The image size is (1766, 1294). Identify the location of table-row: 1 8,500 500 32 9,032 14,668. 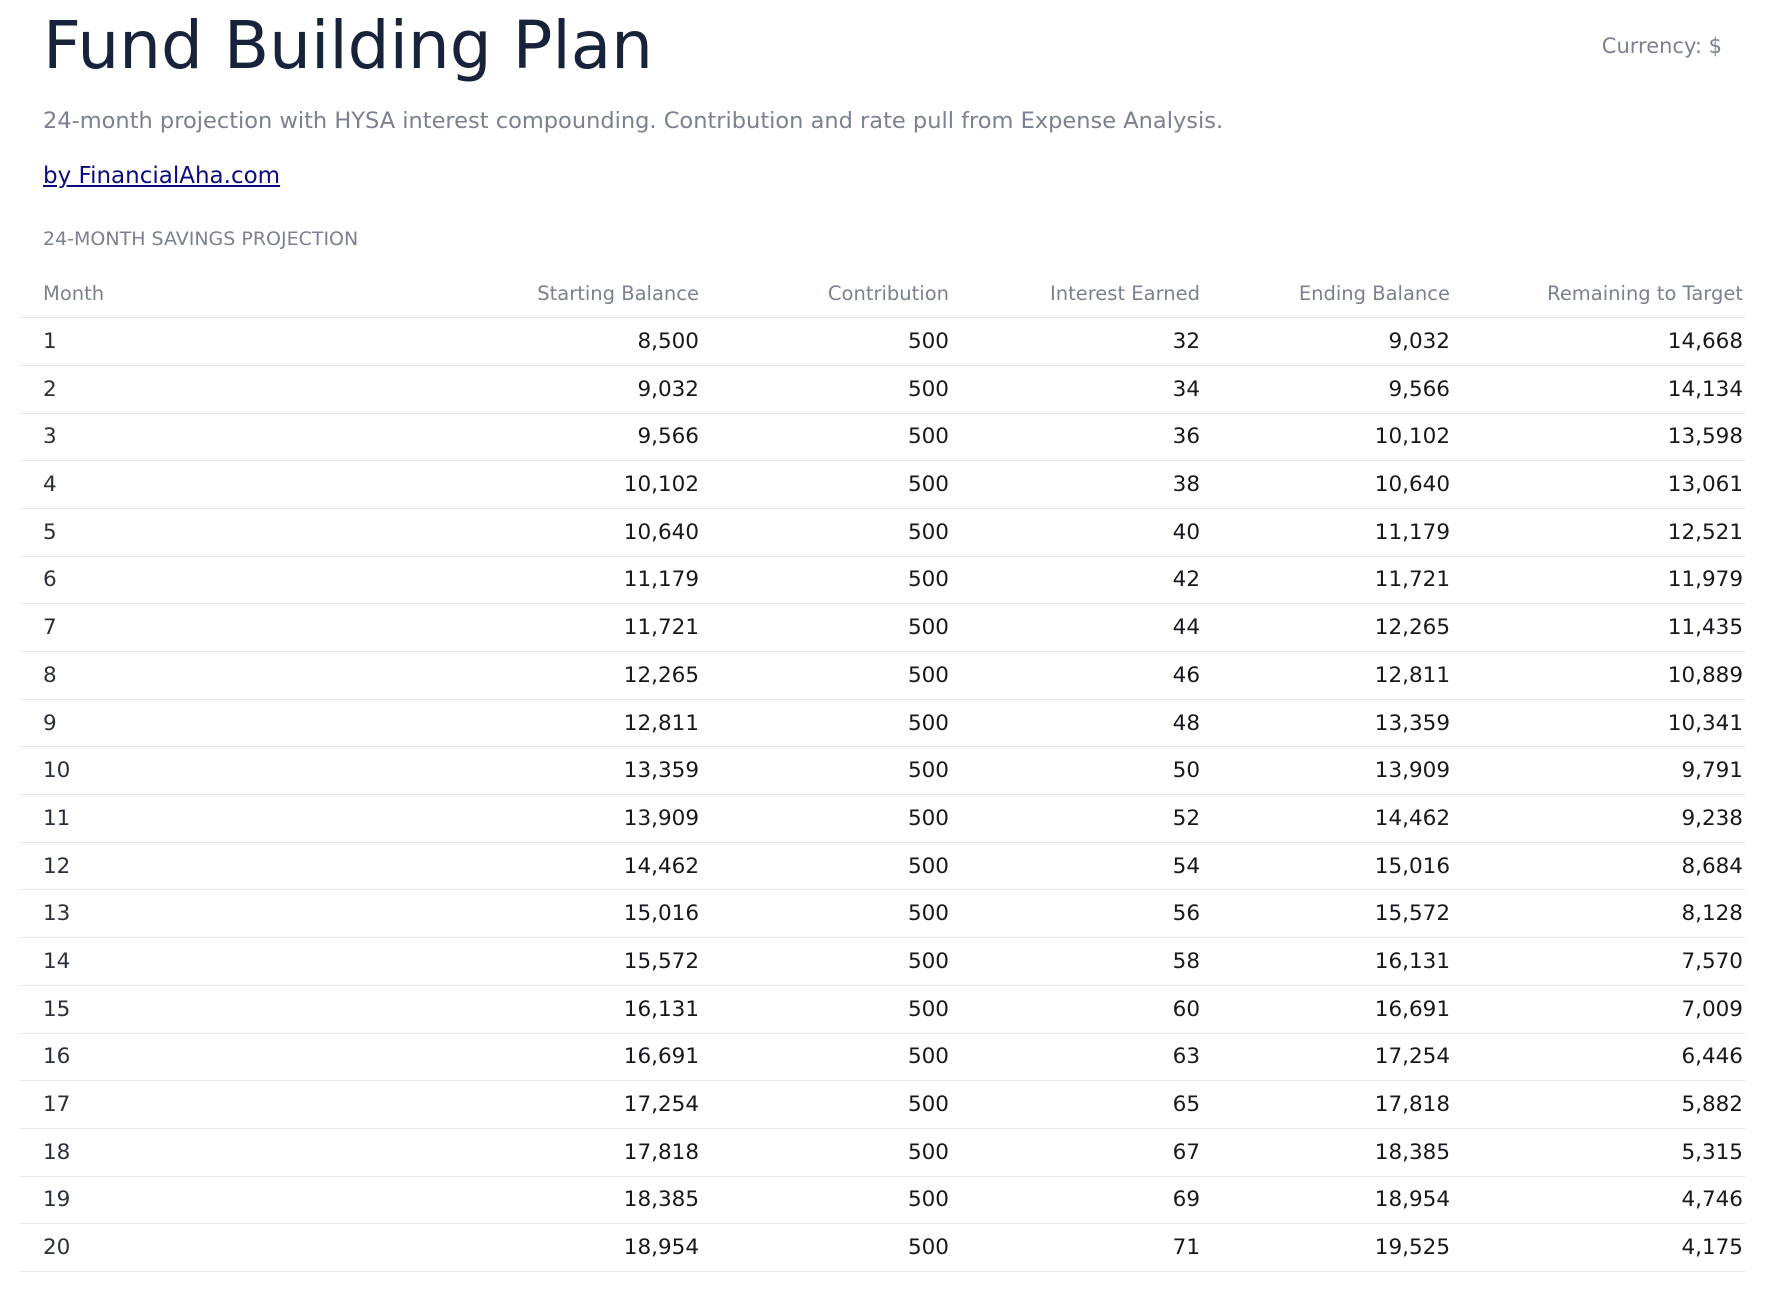
(882, 341).